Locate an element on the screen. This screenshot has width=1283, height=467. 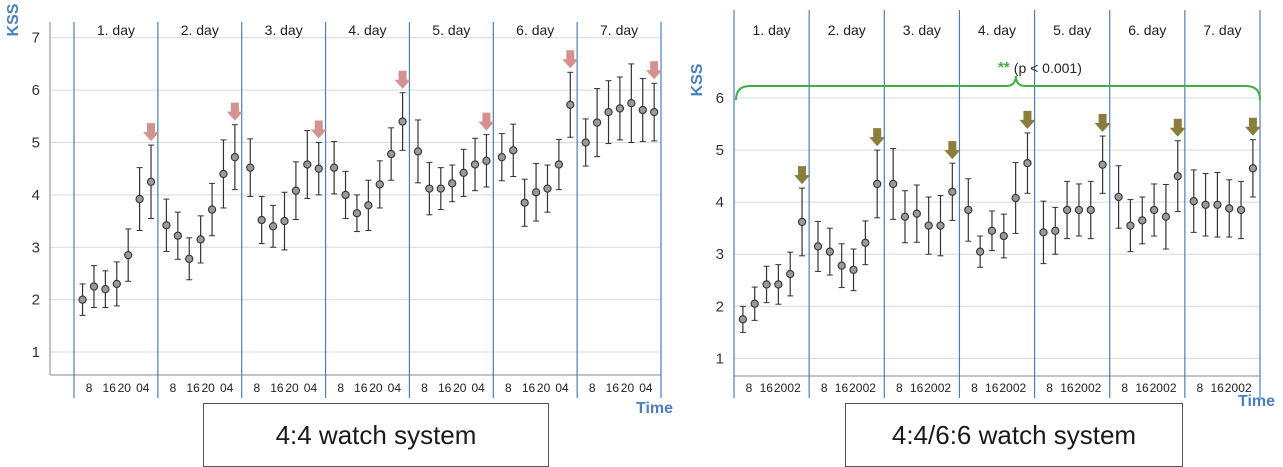
significance-pvalue: (p < 0.001) is located at coordinates (1048, 68).